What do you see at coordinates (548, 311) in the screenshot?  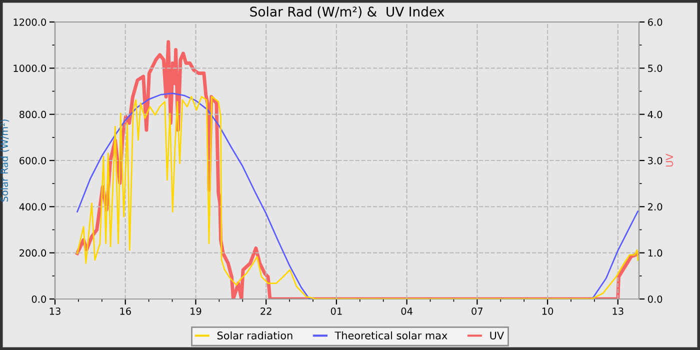 I see `x-tick-label: 10` at bounding box center [548, 311].